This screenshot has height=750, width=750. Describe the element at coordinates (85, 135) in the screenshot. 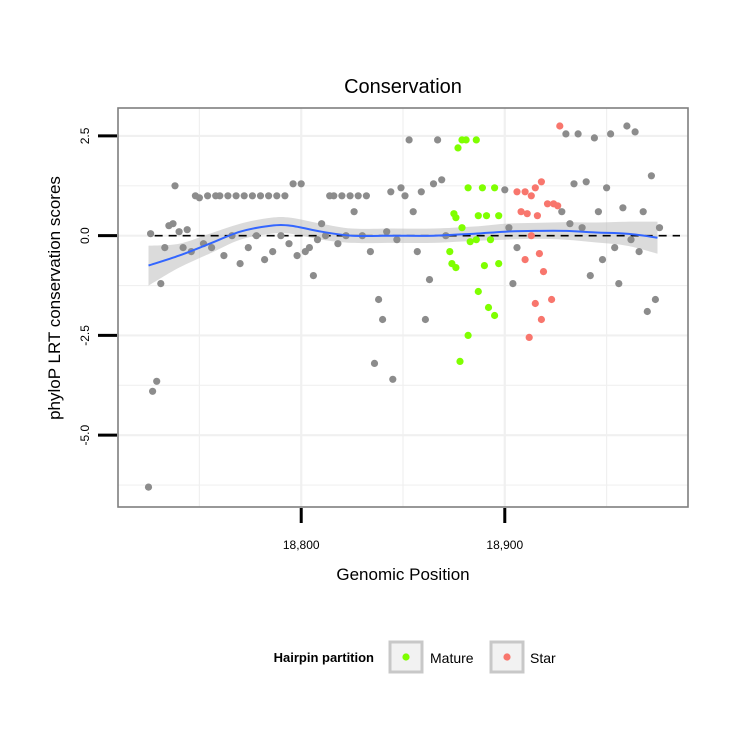

I see `y-tick-label: 2.5` at that location.